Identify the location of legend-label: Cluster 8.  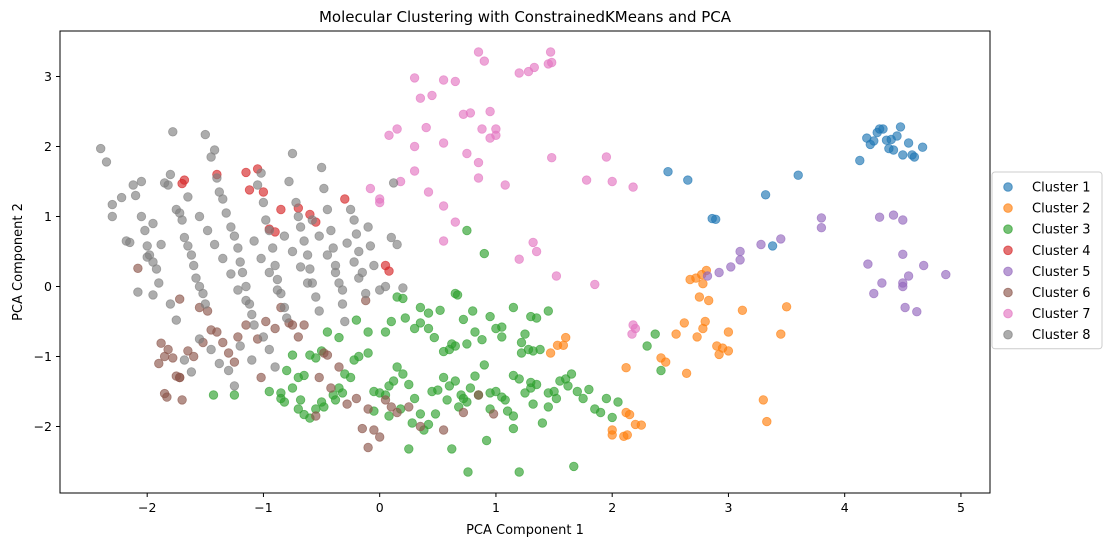
(1061, 335).